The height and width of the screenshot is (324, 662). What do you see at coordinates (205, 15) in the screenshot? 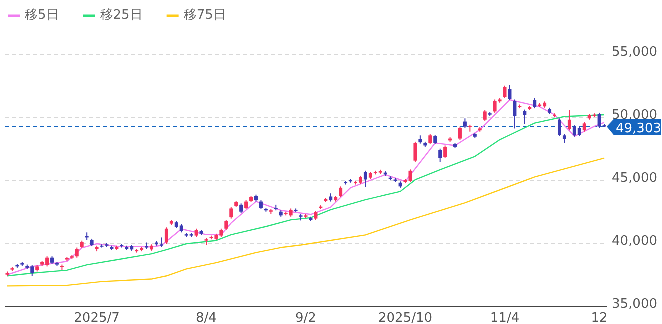
I see `legend-label: 移75日` at bounding box center [205, 15].